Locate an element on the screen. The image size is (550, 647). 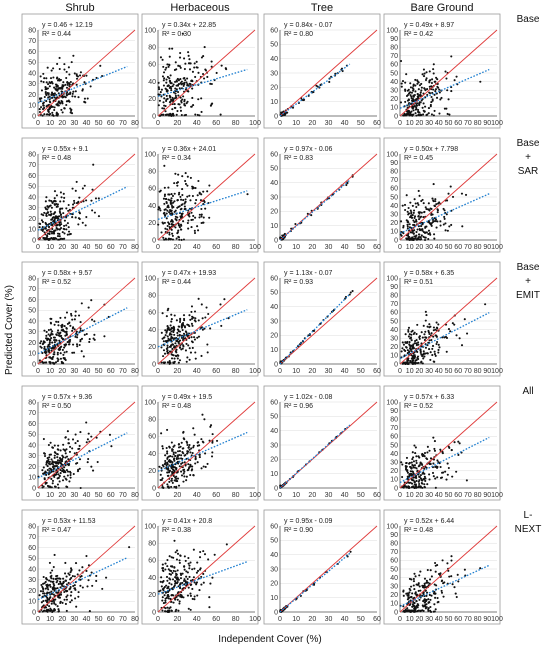
tick-label-x: 0 is located at coordinates (280, 247).